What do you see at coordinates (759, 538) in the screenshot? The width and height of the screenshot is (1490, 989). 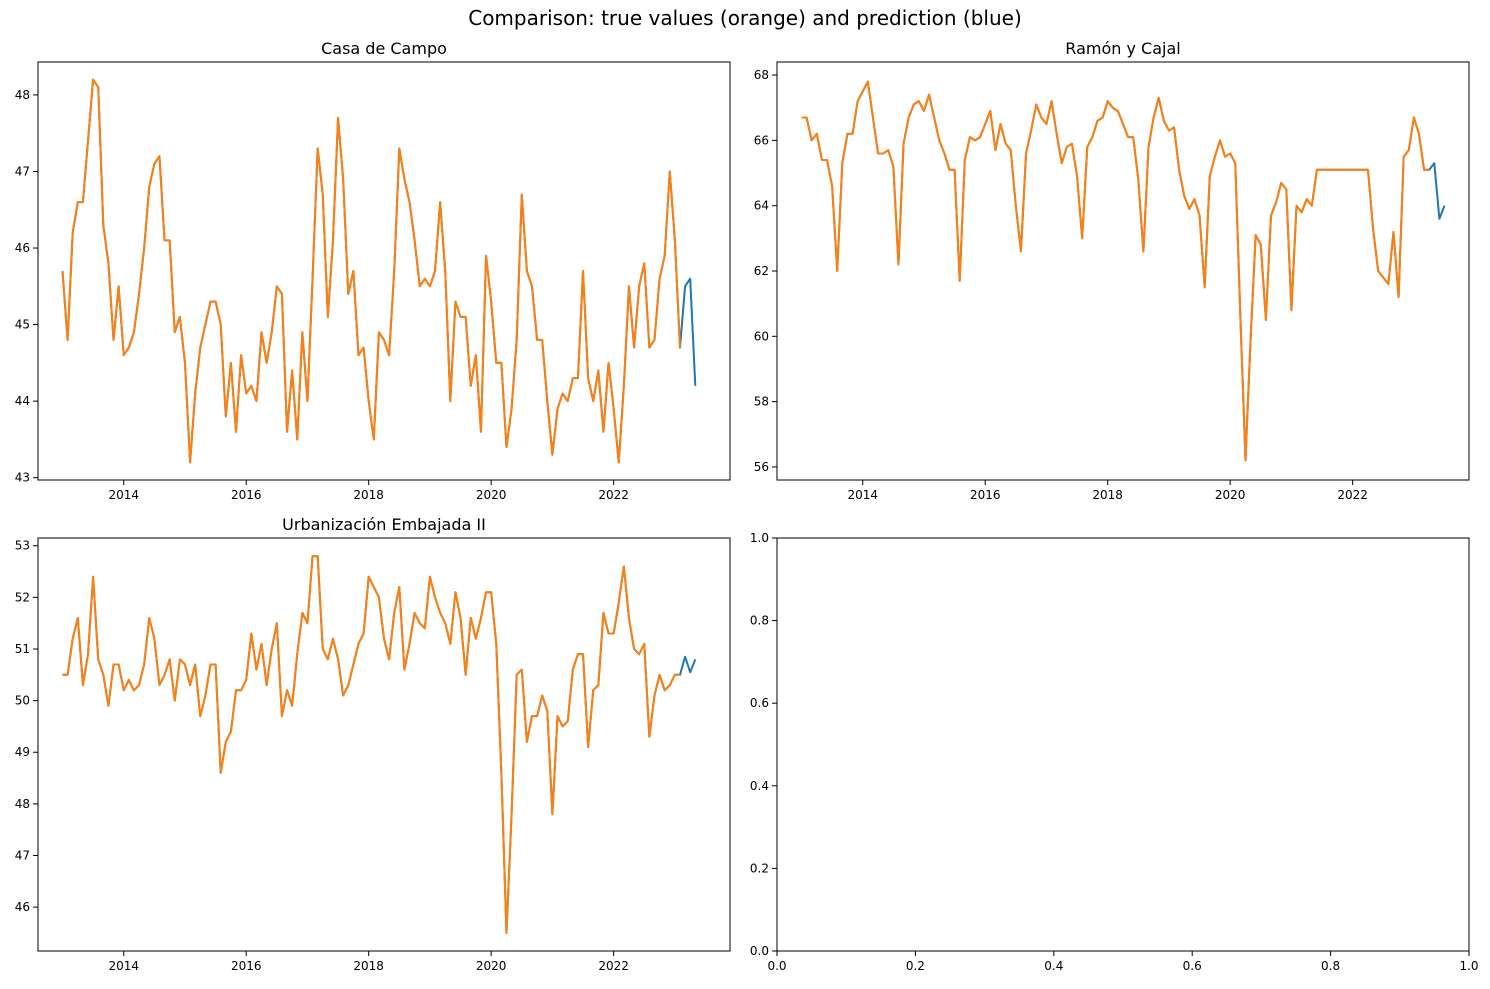 I see `y-tick-label: 1.0` at bounding box center [759, 538].